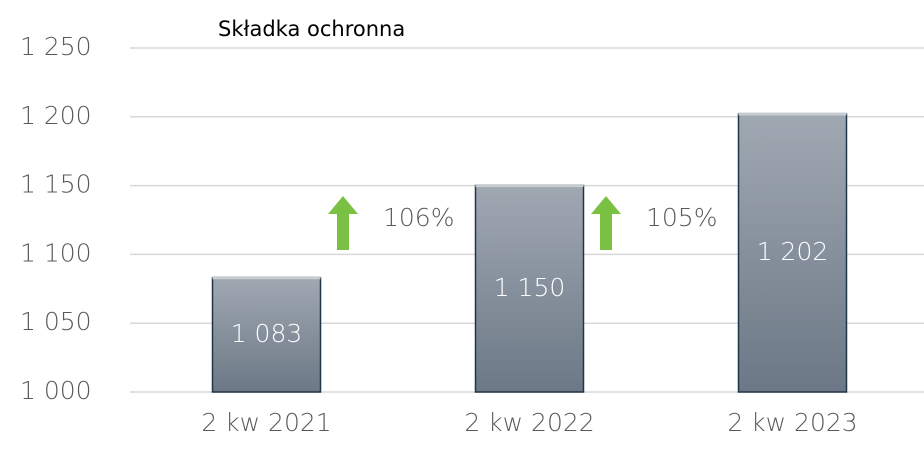 The width and height of the screenshot is (924, 450). I want to click on annotation: 106%, so click(418, 217).